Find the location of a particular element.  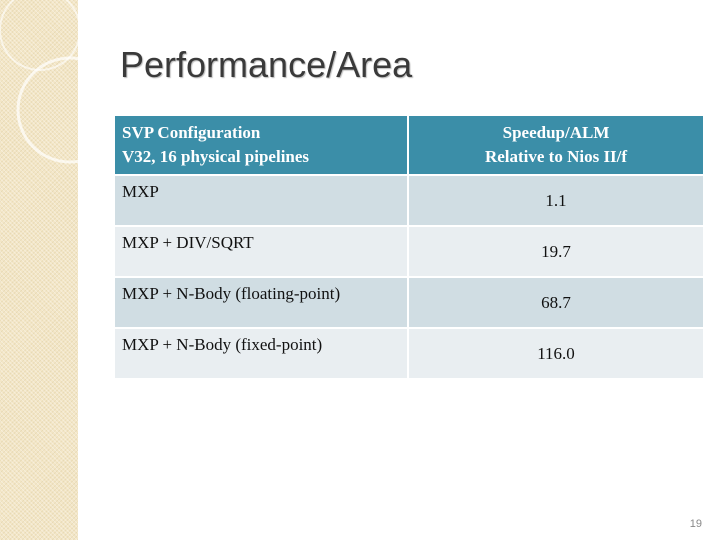

config-cell: MXP + DIV/SQRT is located at coordinates (261, 251).